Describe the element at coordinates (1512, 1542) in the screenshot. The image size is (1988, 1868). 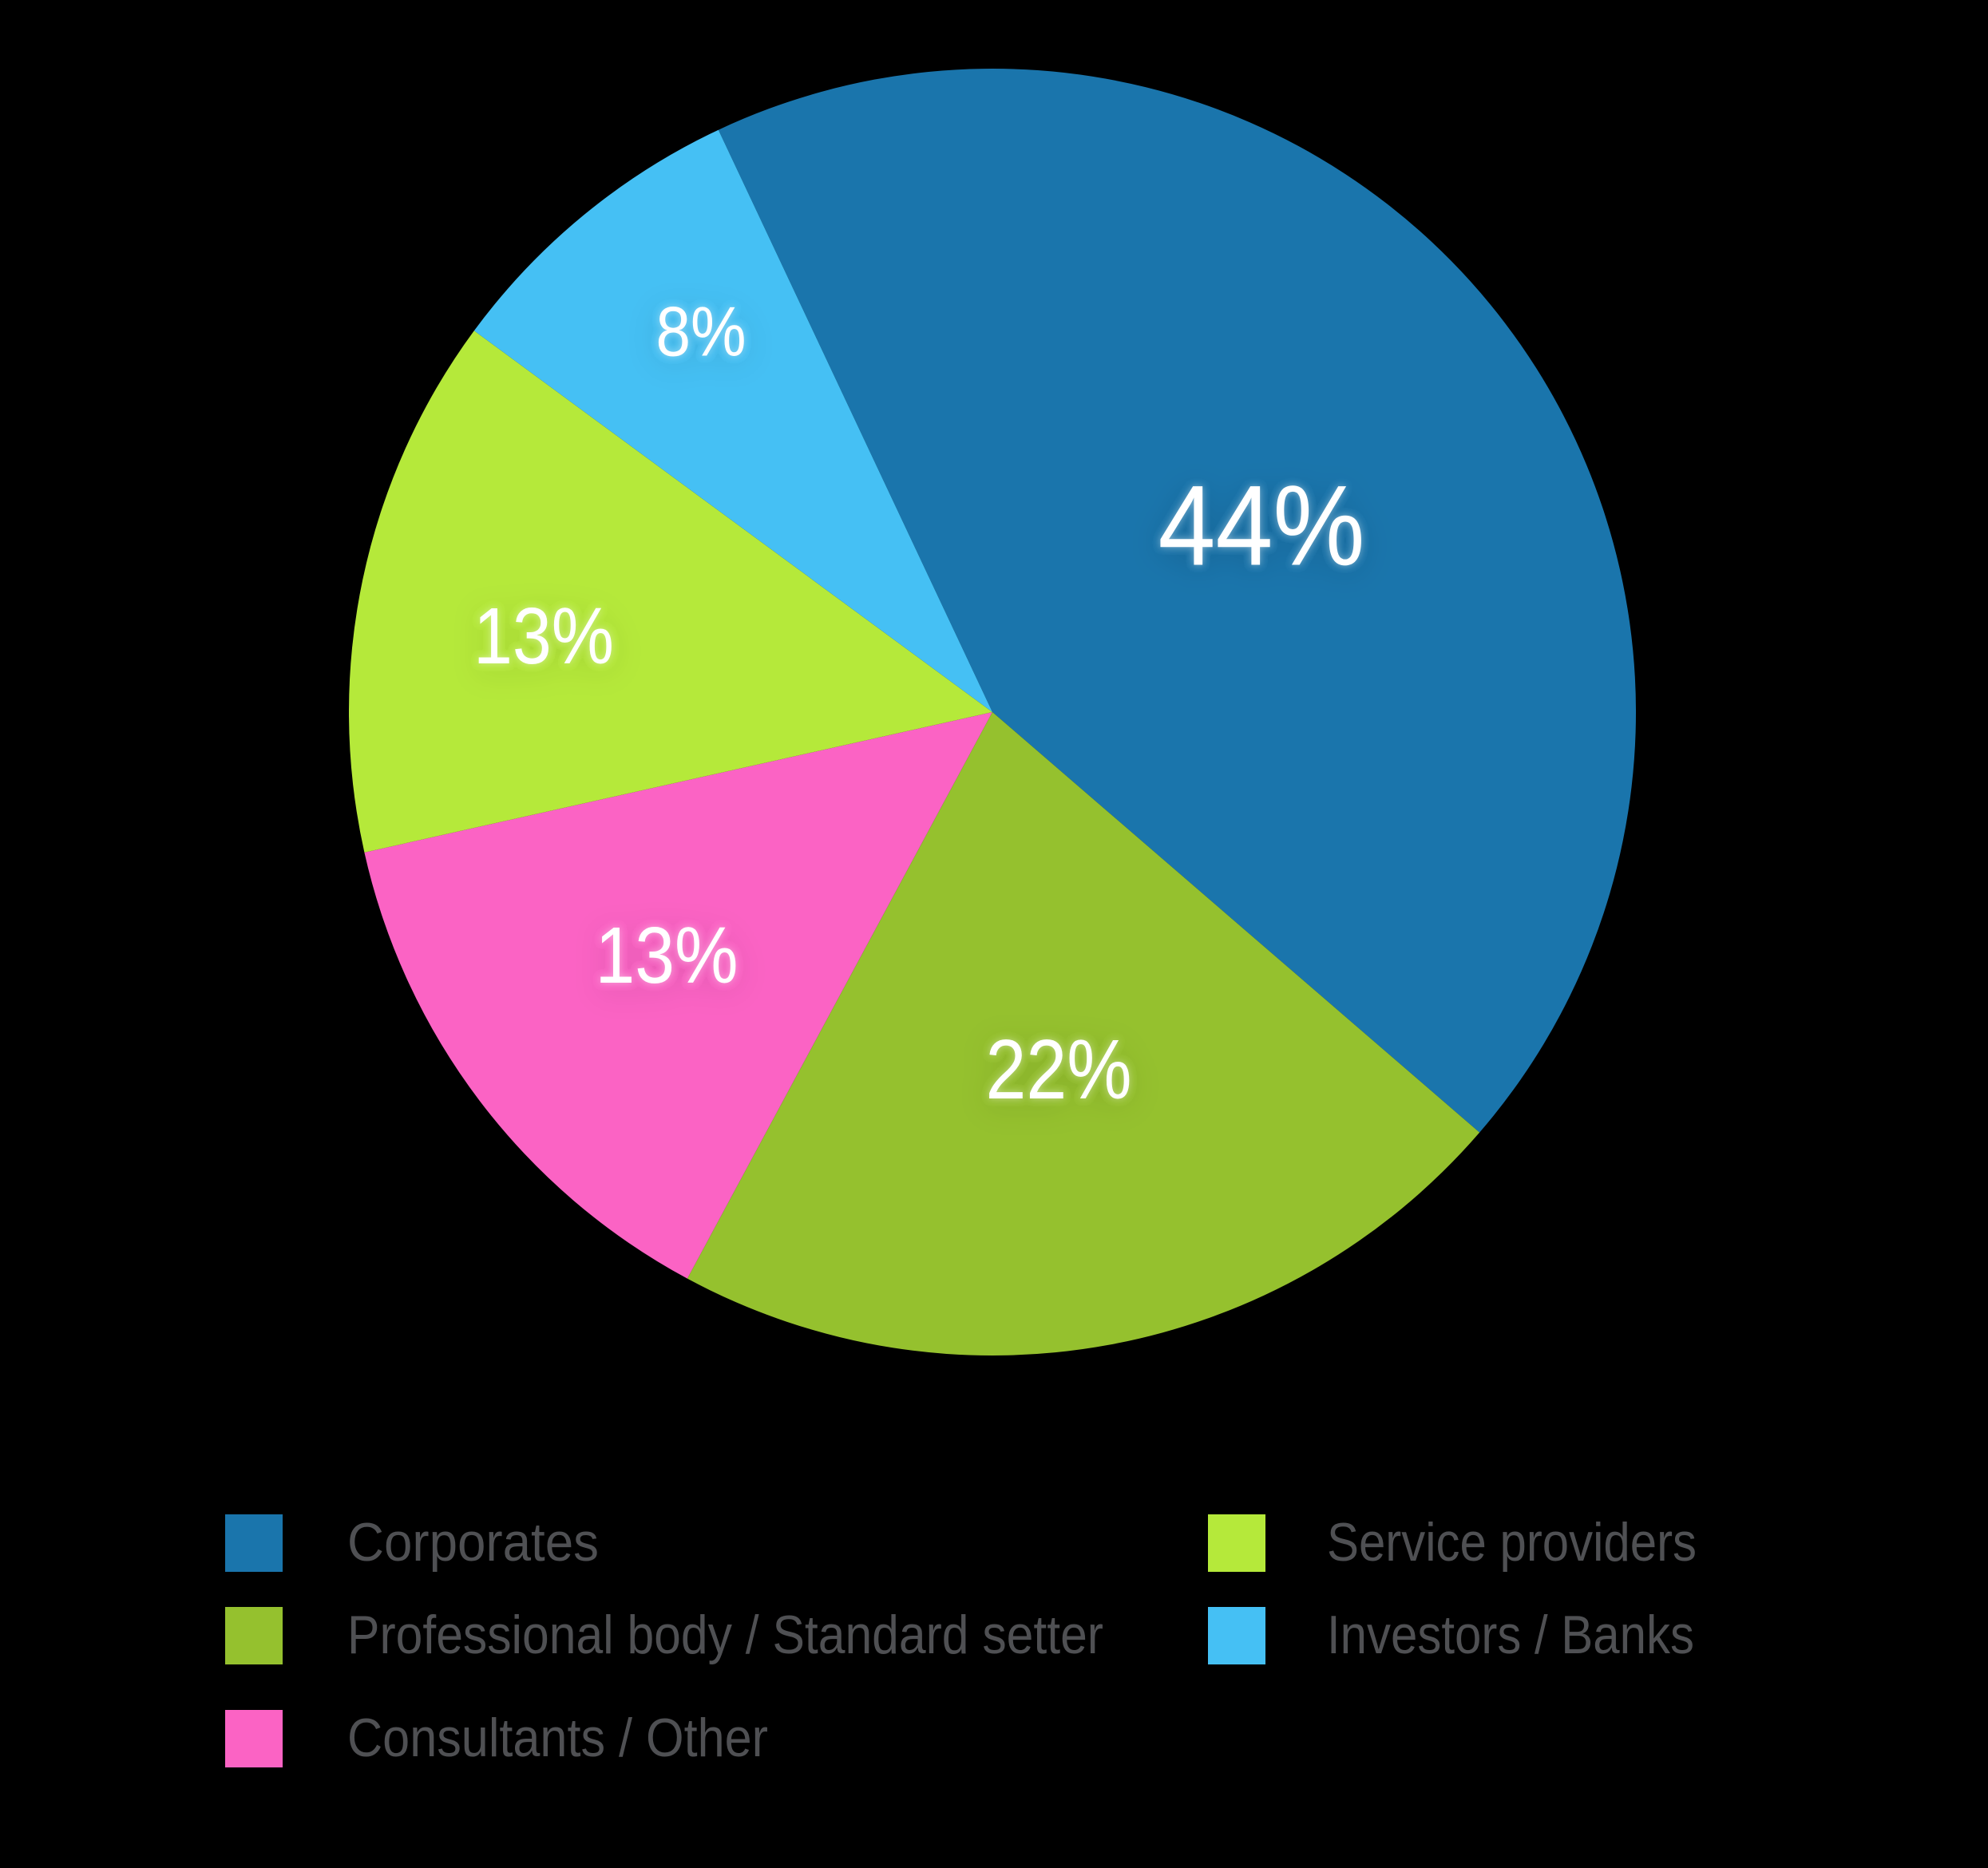
I see `svg-text: Service providers` at that location.